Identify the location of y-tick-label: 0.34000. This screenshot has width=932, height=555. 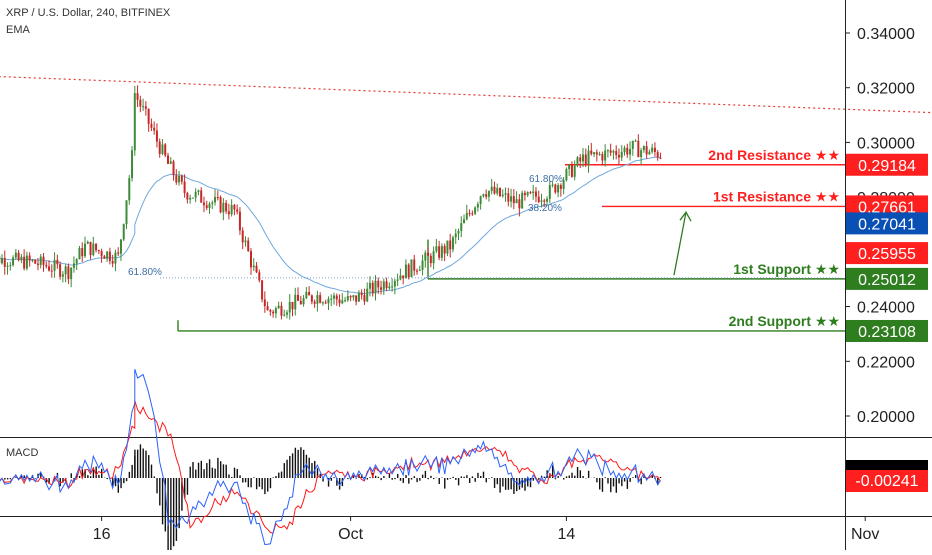
(886, 34).